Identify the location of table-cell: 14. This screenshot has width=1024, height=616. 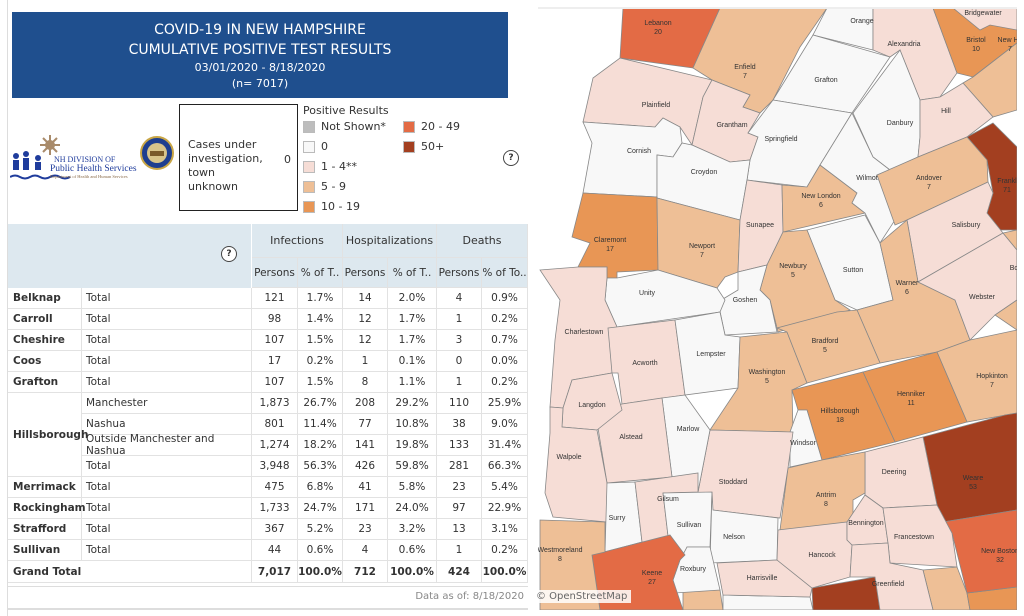
(365, 298).